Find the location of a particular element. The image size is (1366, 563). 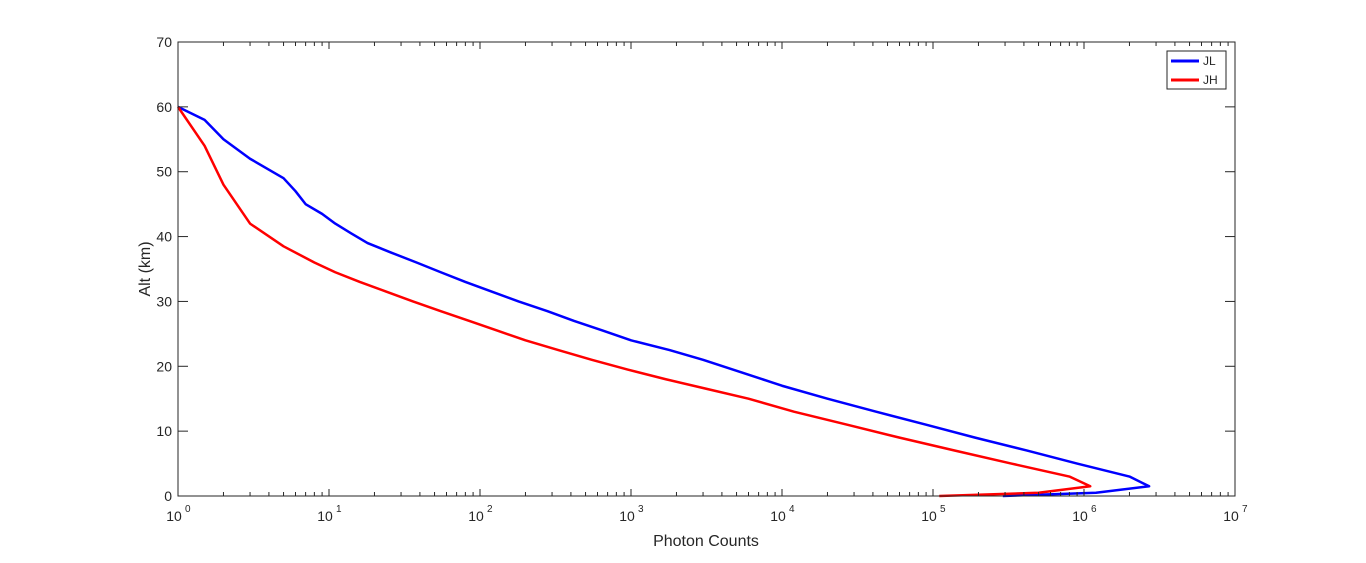

y-tick-label: 40 is located at coordinates (164, 237).